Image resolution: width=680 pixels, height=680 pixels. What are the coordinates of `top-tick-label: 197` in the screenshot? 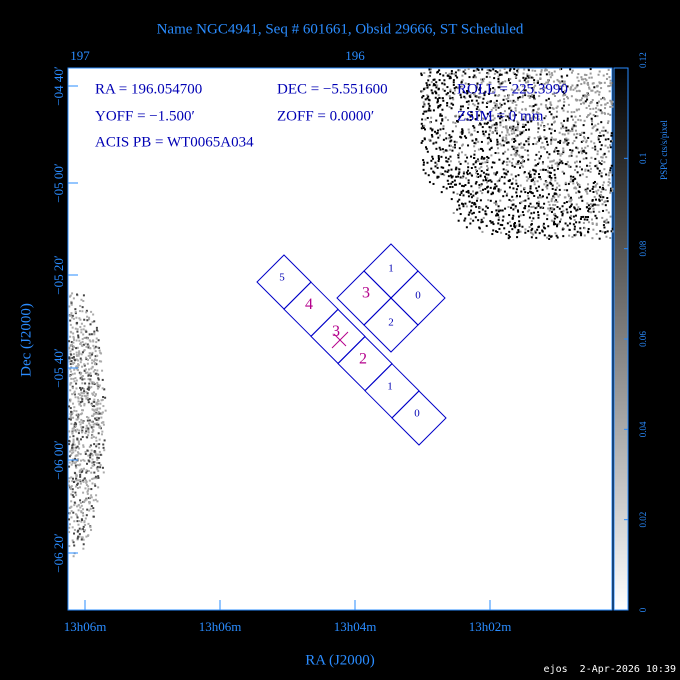 It's located at (80, 55).